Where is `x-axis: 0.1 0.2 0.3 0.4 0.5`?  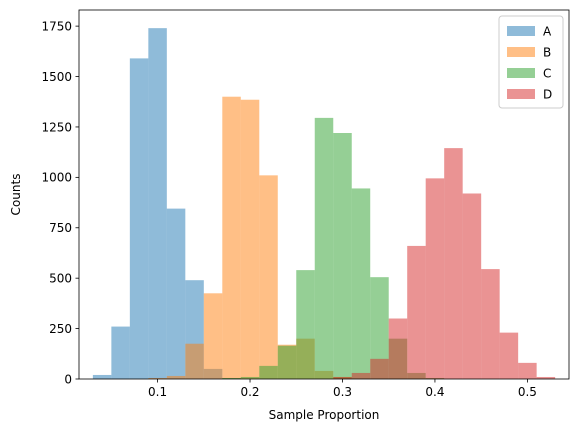 x-axis: 0.1 0.2 0.3 0.4 0.5 is located at coordinates (342, 389).